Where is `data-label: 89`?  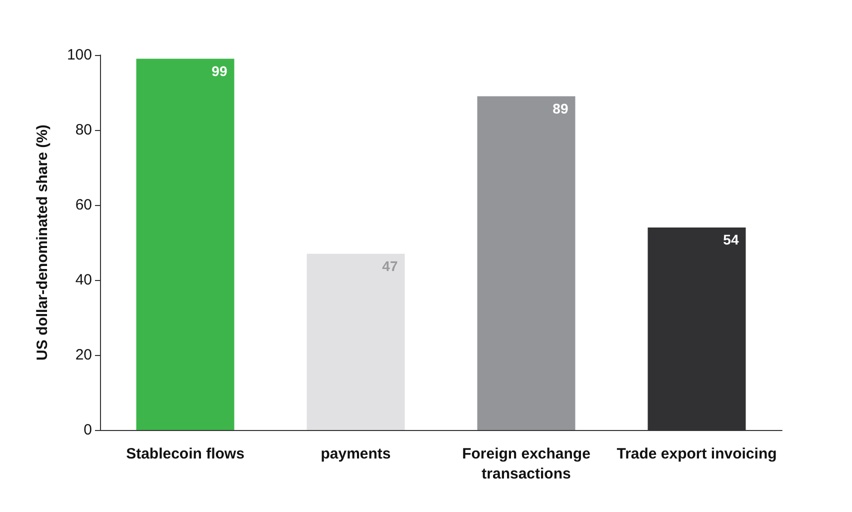
data-label: 89 is located at coordinates (560, 108).